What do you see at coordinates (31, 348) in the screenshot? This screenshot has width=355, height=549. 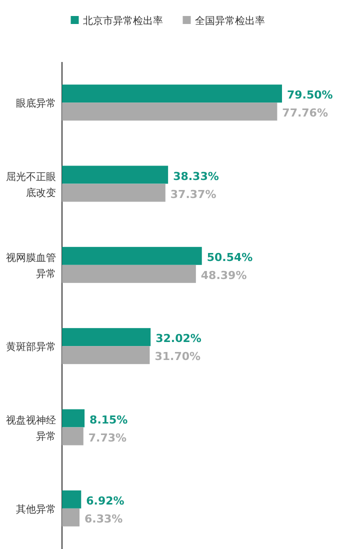 I see `category-label: 黄斑部异常` at bounding box center [31, 348].